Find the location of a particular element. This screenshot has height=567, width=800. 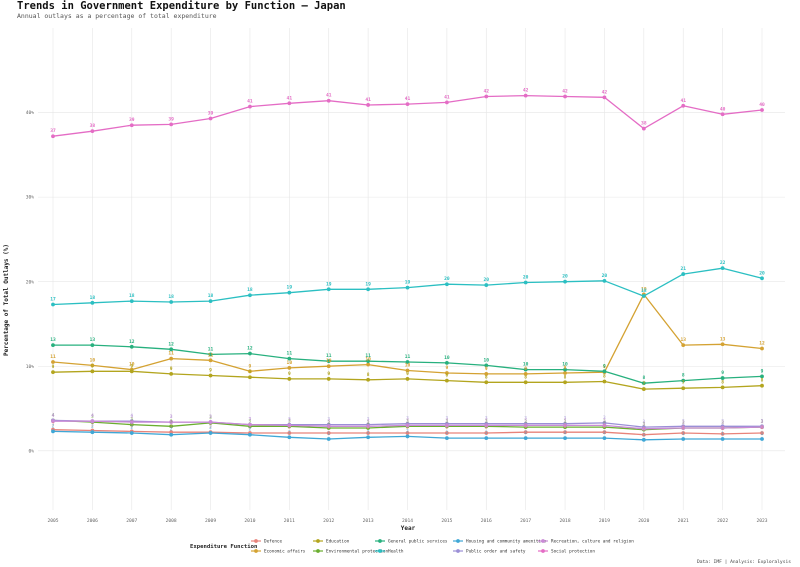

series-health is located at coordinates (407, 286).